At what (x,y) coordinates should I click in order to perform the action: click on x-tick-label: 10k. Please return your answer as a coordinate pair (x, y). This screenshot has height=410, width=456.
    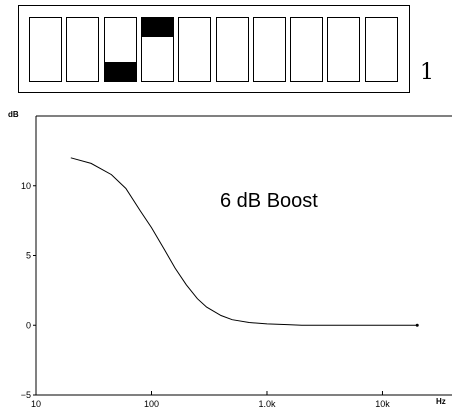
    Looking at the image, I should click on (382, 404).